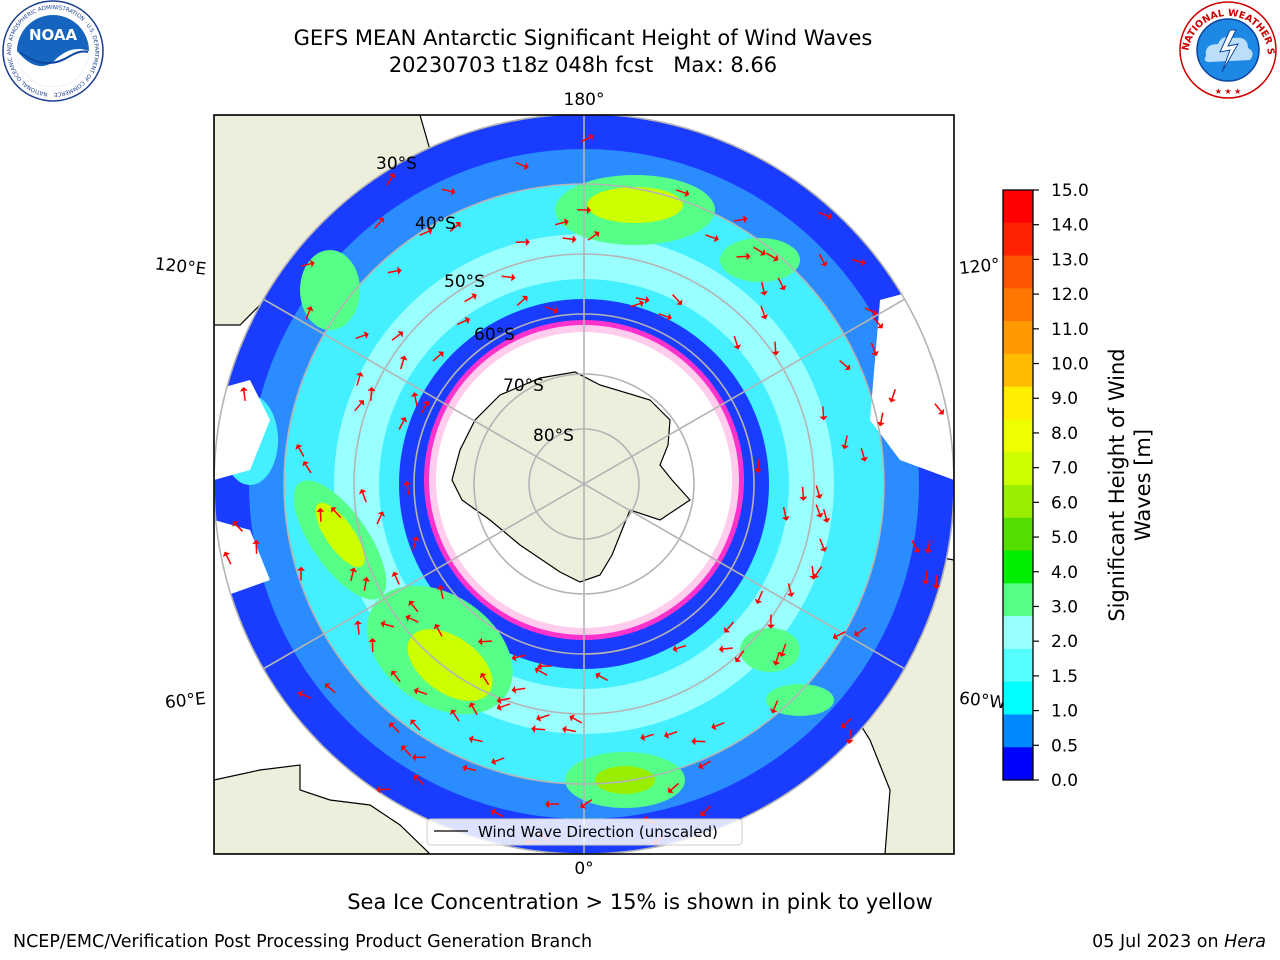  I want to click on lon-label-120w: 120°, so click(979, 267).